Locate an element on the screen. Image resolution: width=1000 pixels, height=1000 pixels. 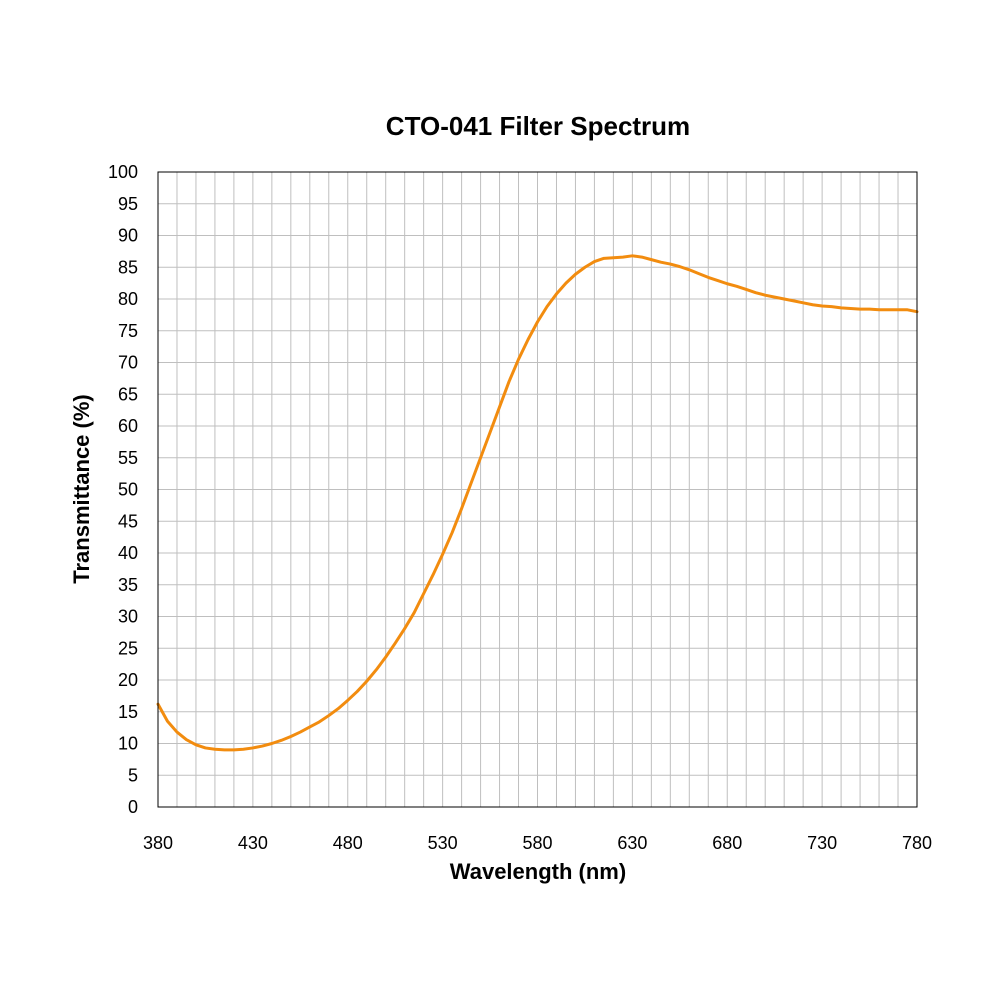
x-tick-label: 430 is located at coordinates (253, 843).